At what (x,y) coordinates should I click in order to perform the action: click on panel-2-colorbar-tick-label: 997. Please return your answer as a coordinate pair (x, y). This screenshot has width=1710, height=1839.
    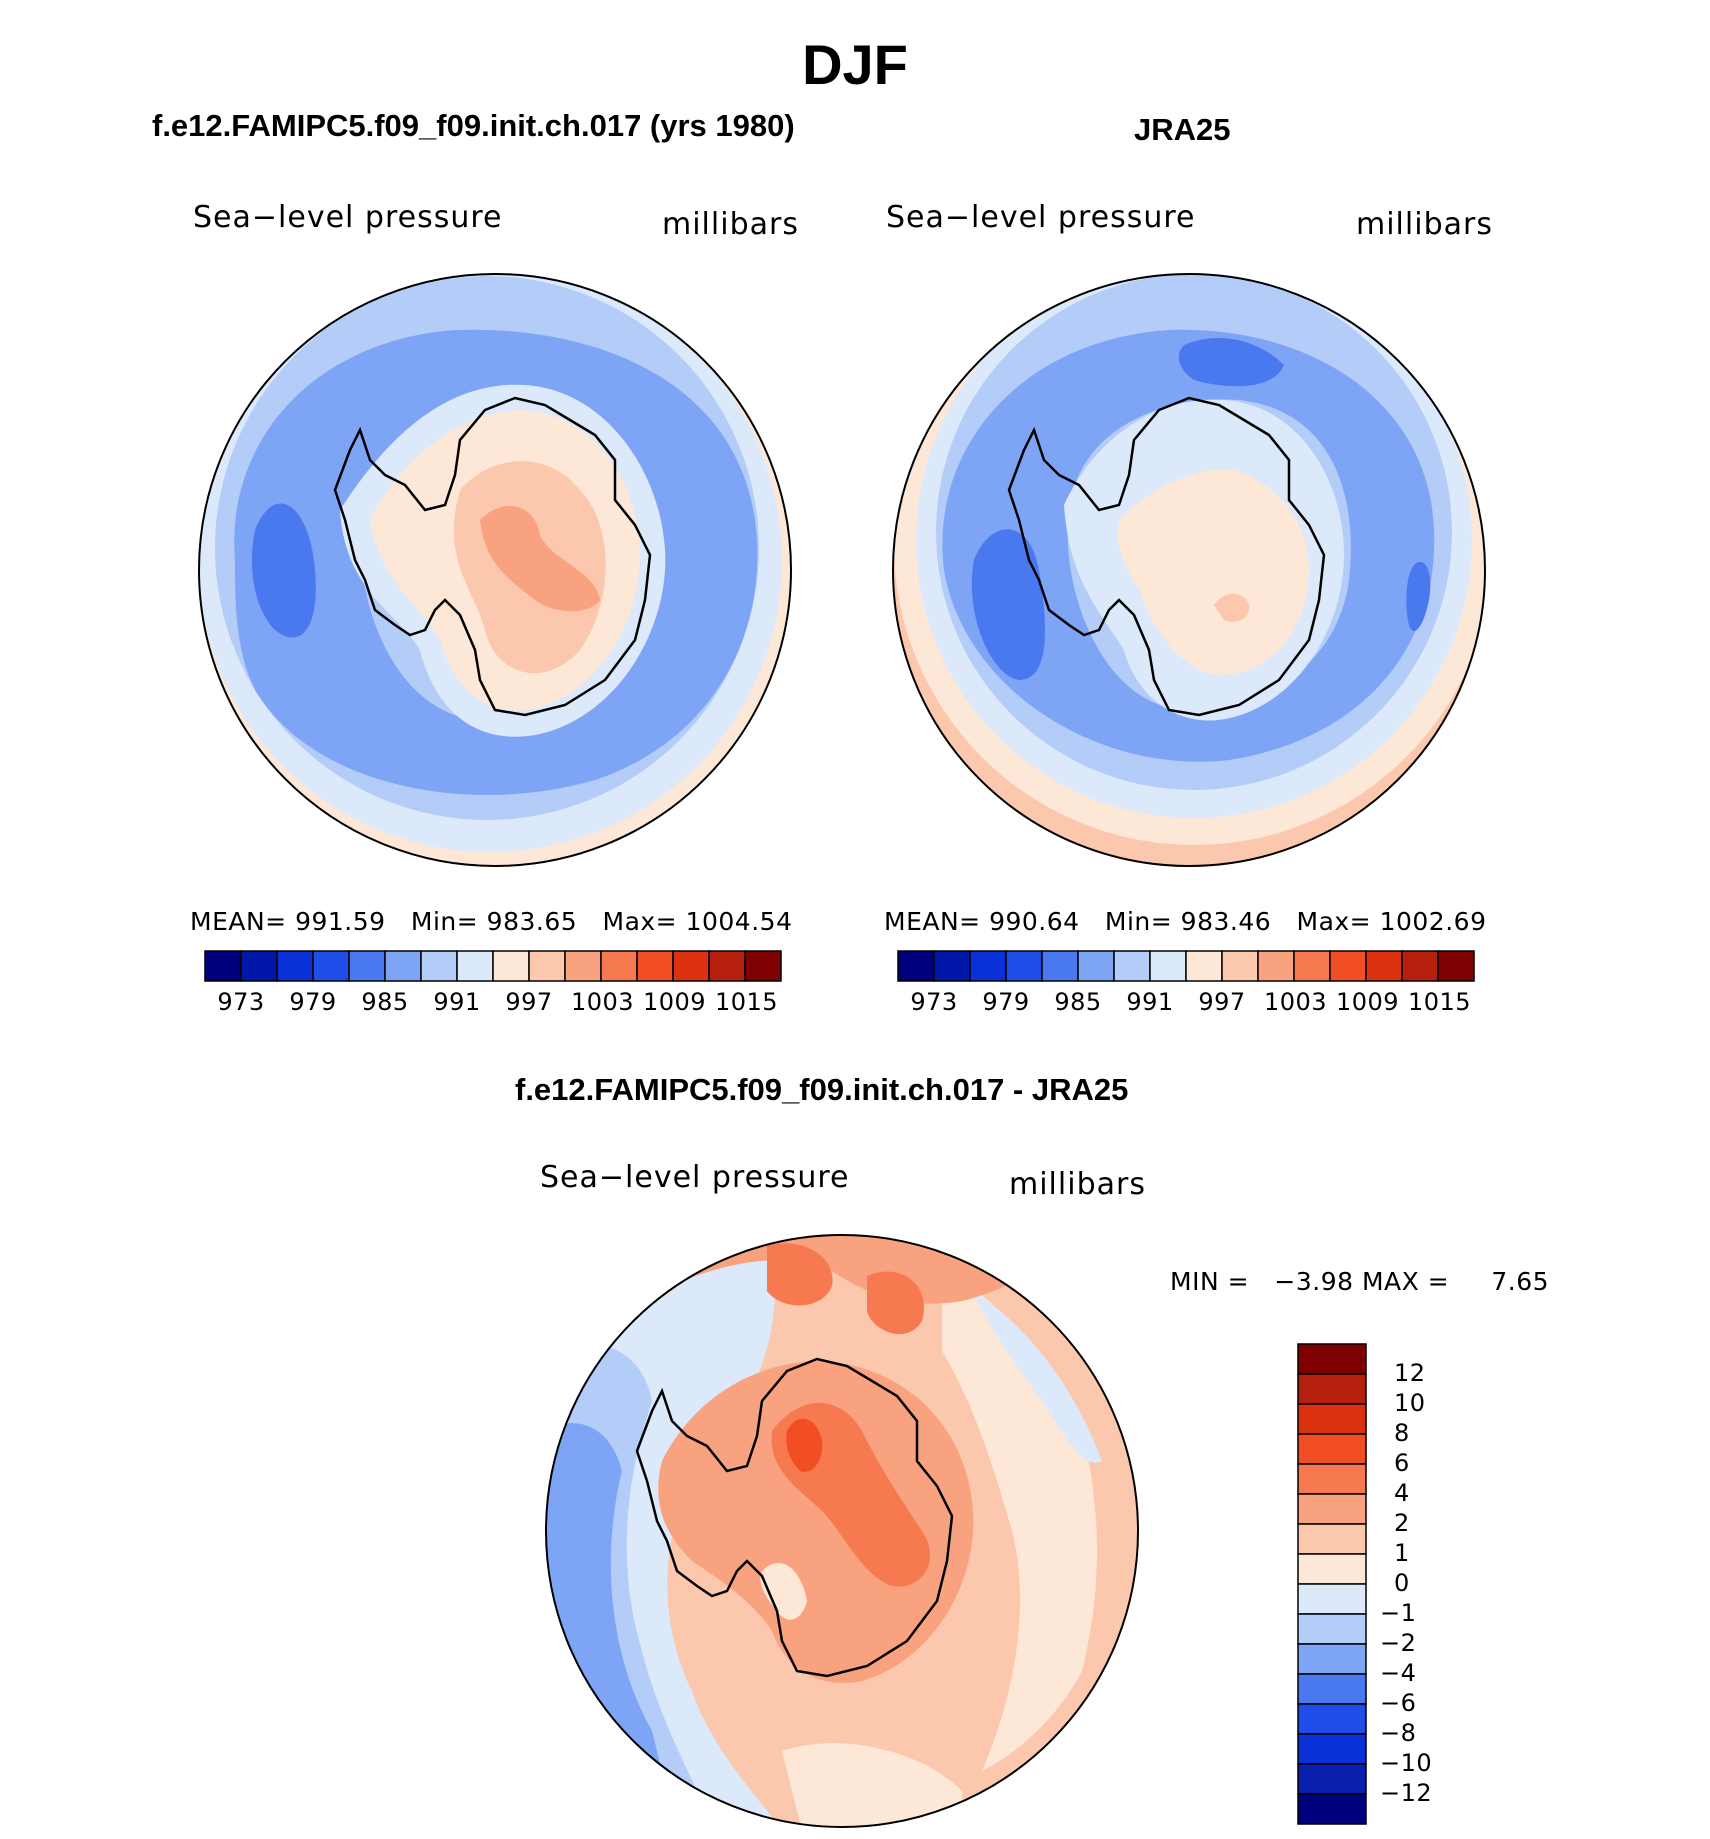
    Looking at the image, I should click on (1222, 1002).